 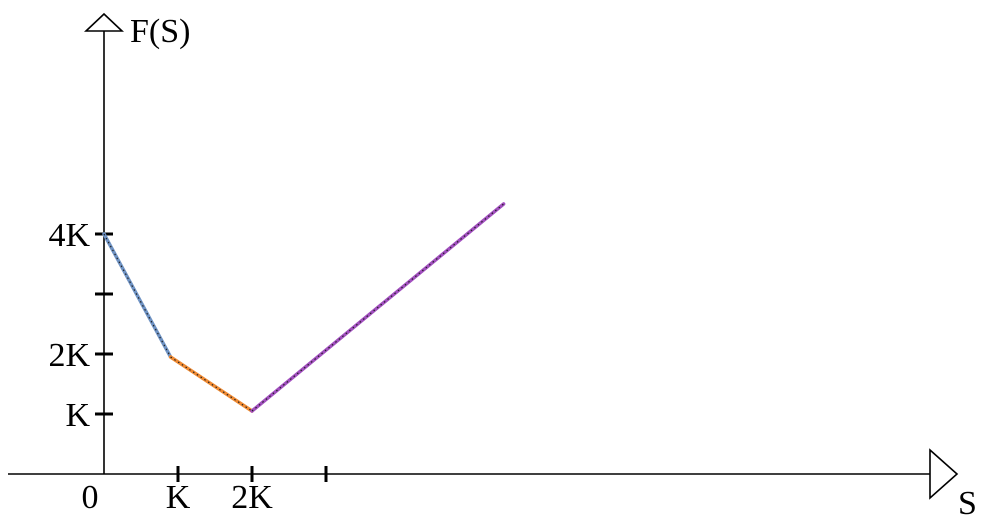 What do you see at coordinates (178, 497) in the screenshot?
I see `x-tick-label: K` at bounding box center [178, 497].